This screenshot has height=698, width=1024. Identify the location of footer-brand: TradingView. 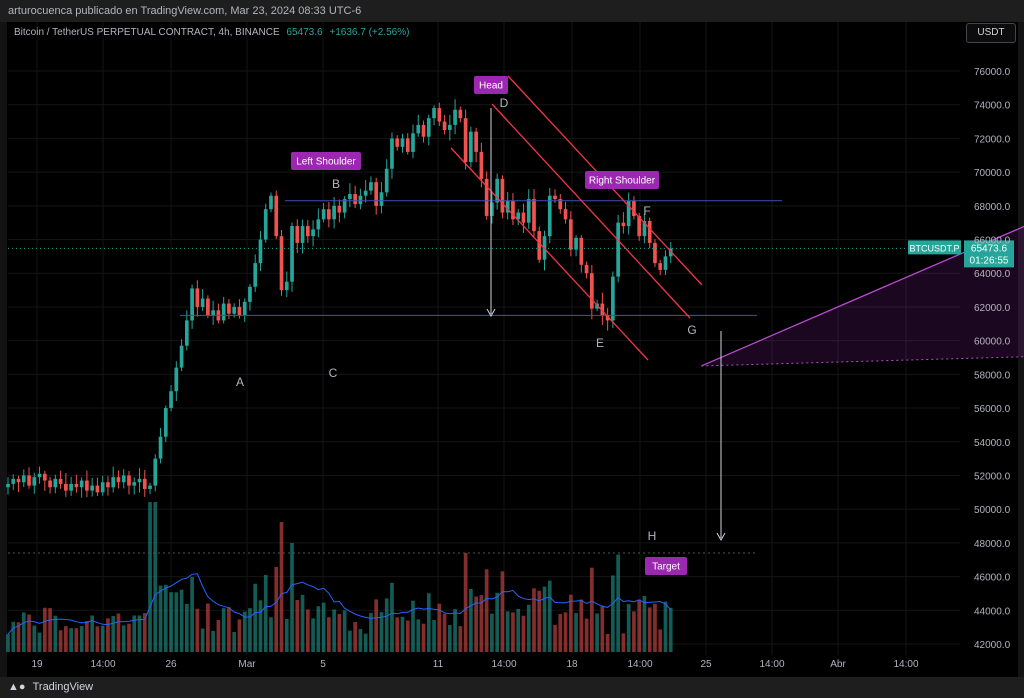
(63, 687).